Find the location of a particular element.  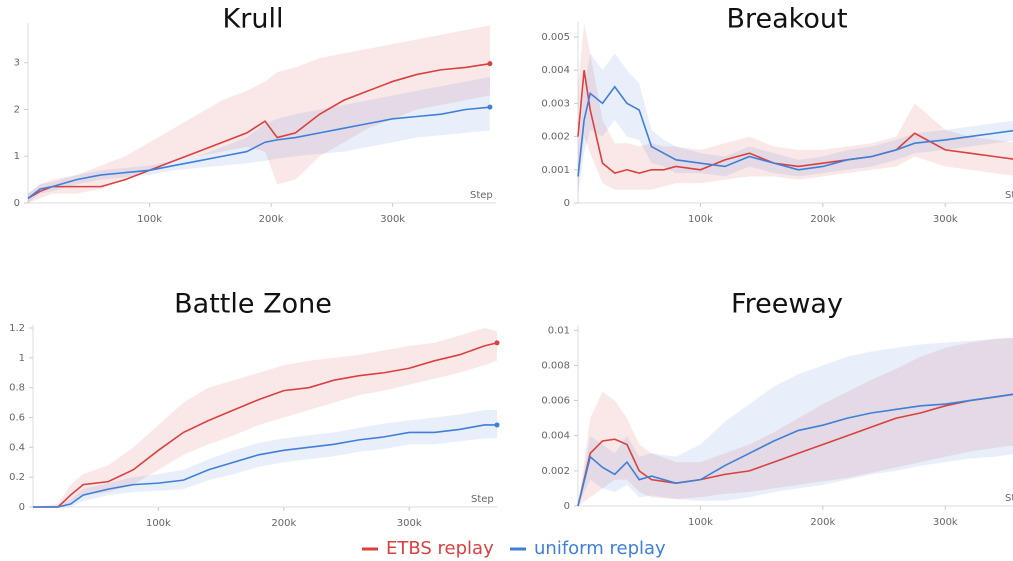

chart-title: Battle Zone is located at coordinates (253, 304).